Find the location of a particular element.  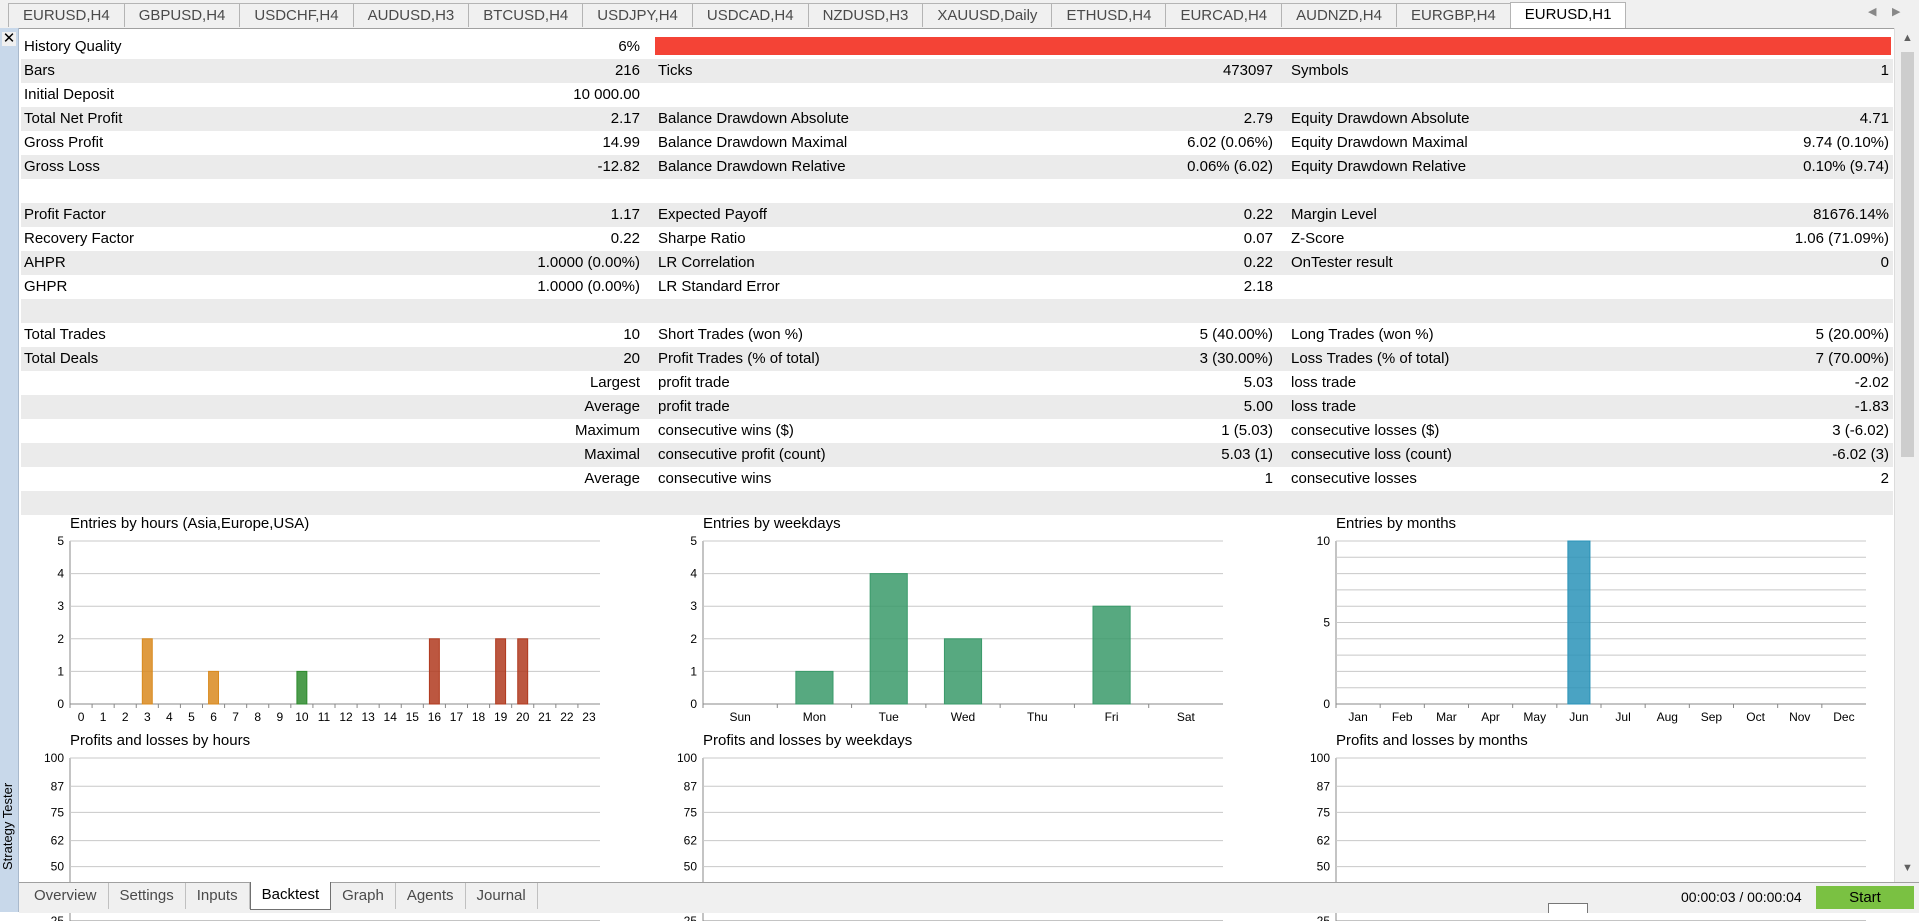

label-col1: Total Net Profit is located at coordinates (73, 118).